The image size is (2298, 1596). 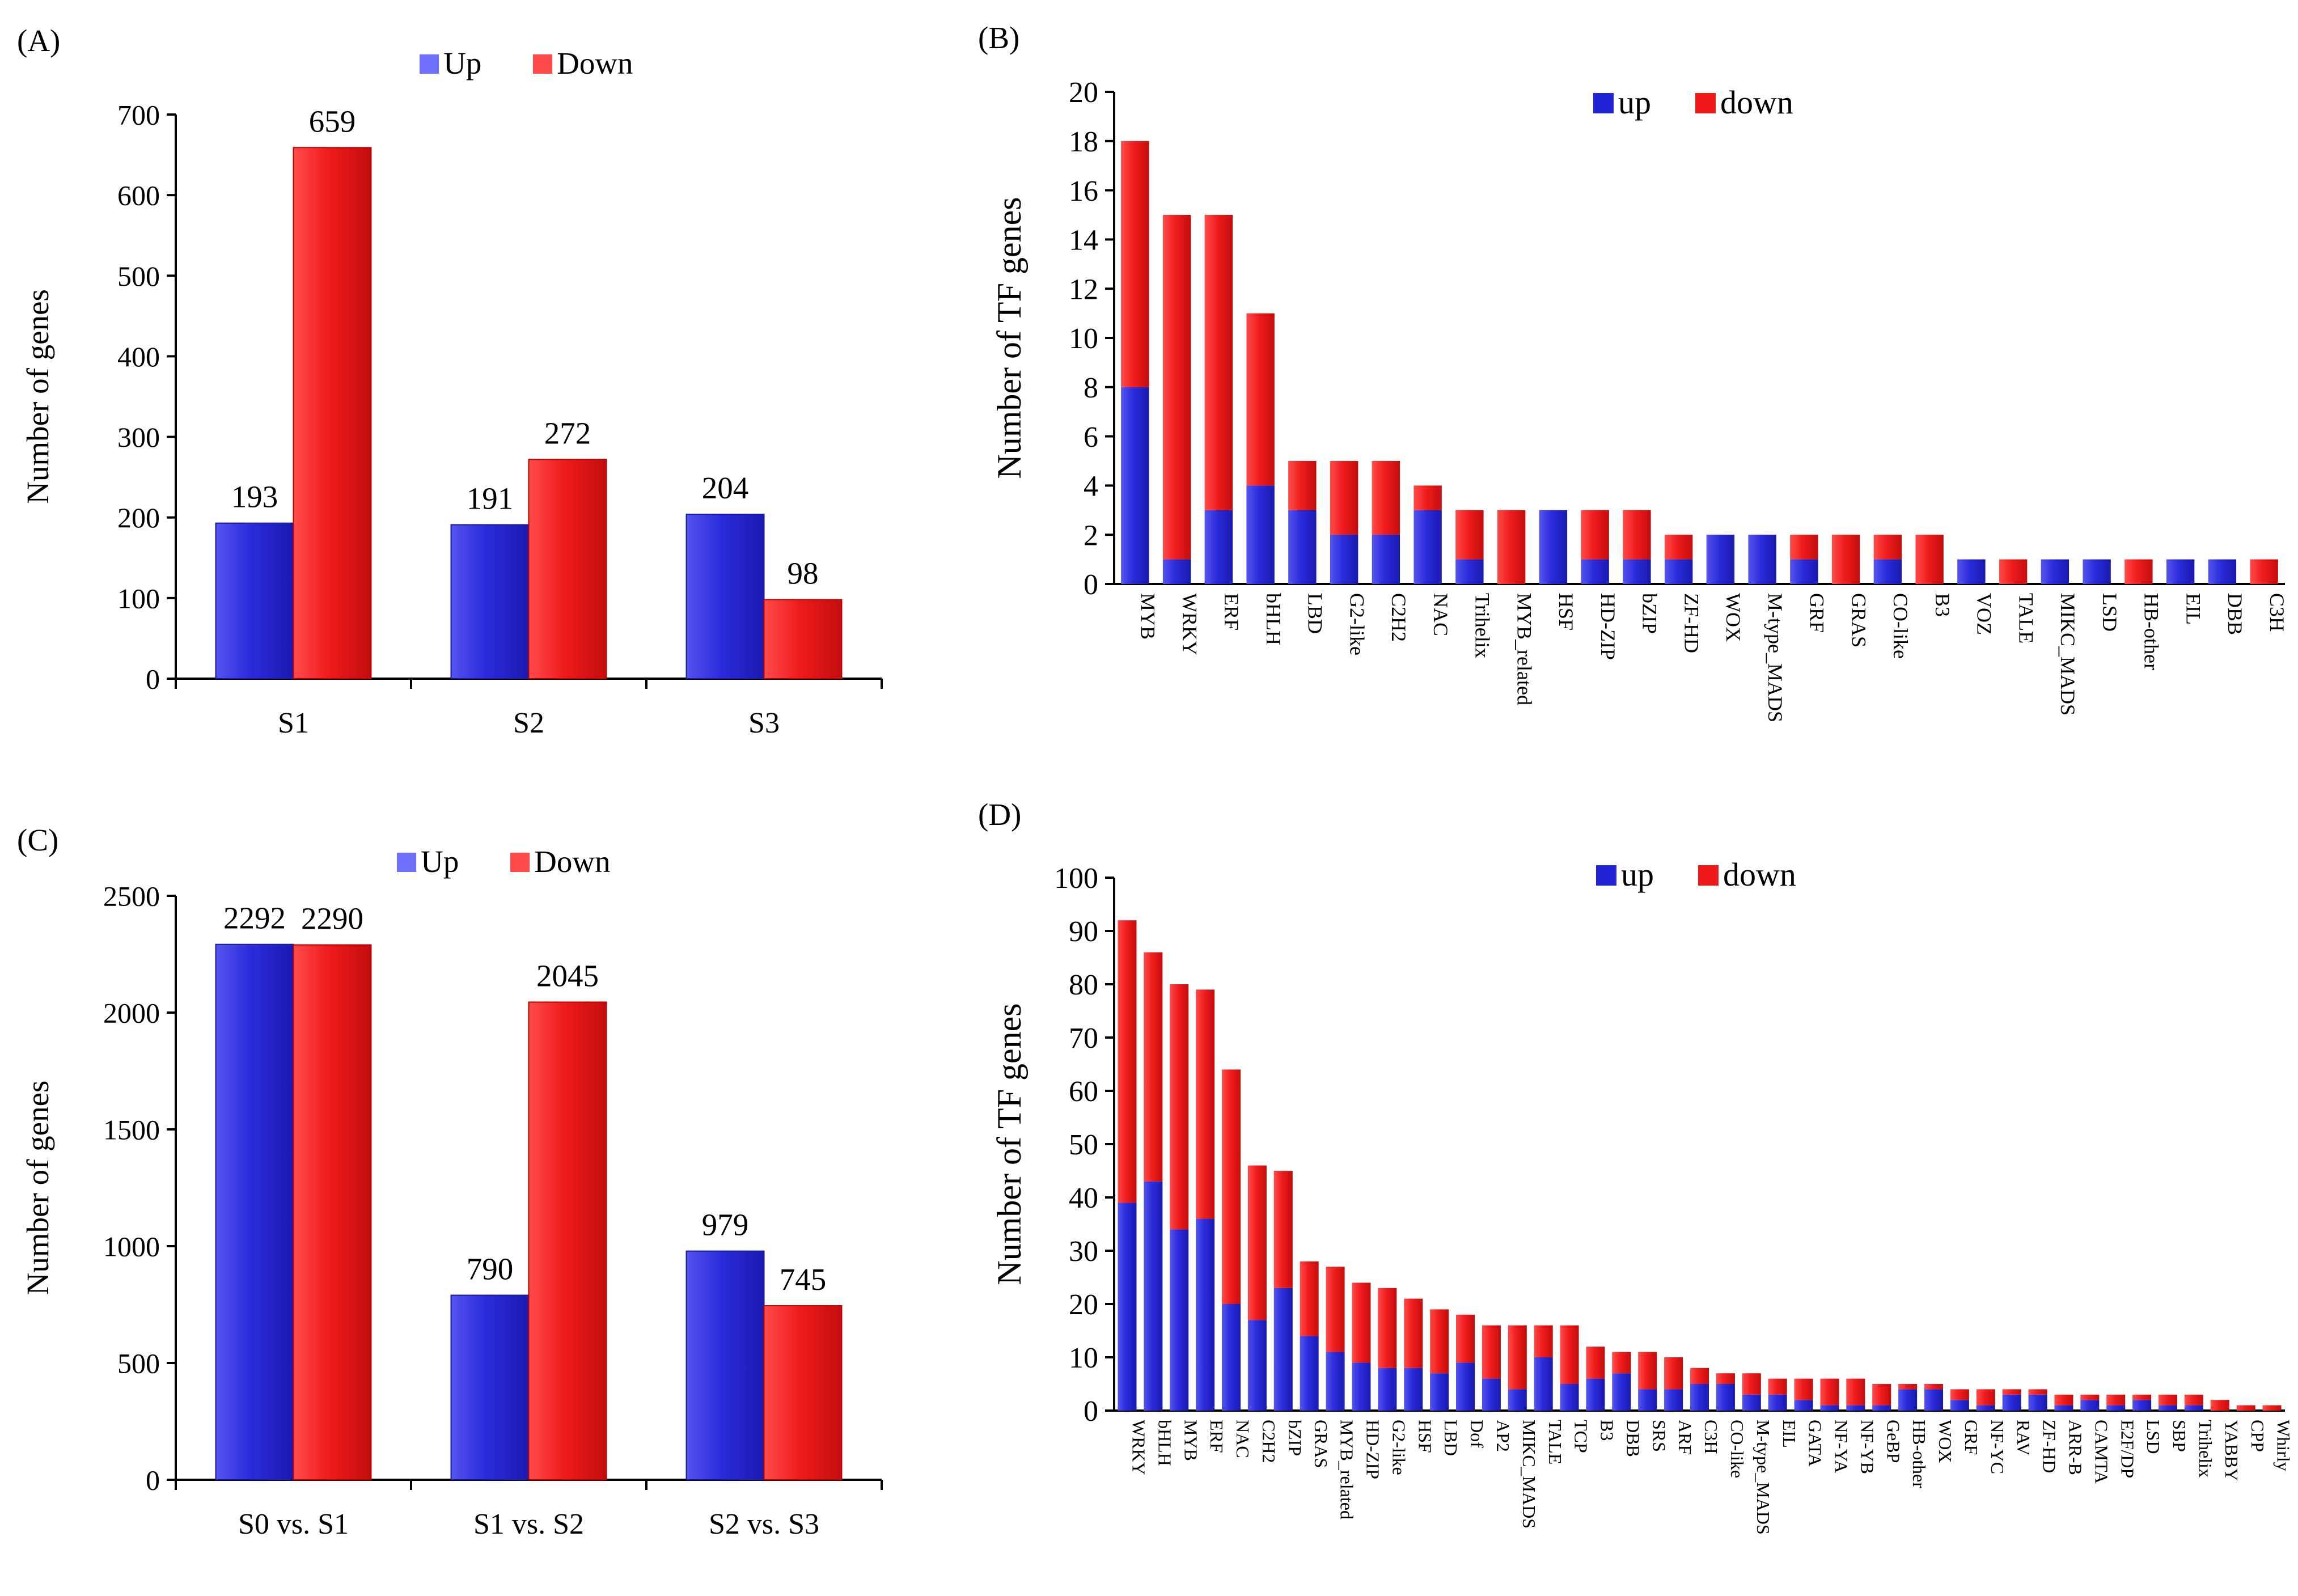 I want to click on x-category-label: ERF, so click(x=1232, y=611).